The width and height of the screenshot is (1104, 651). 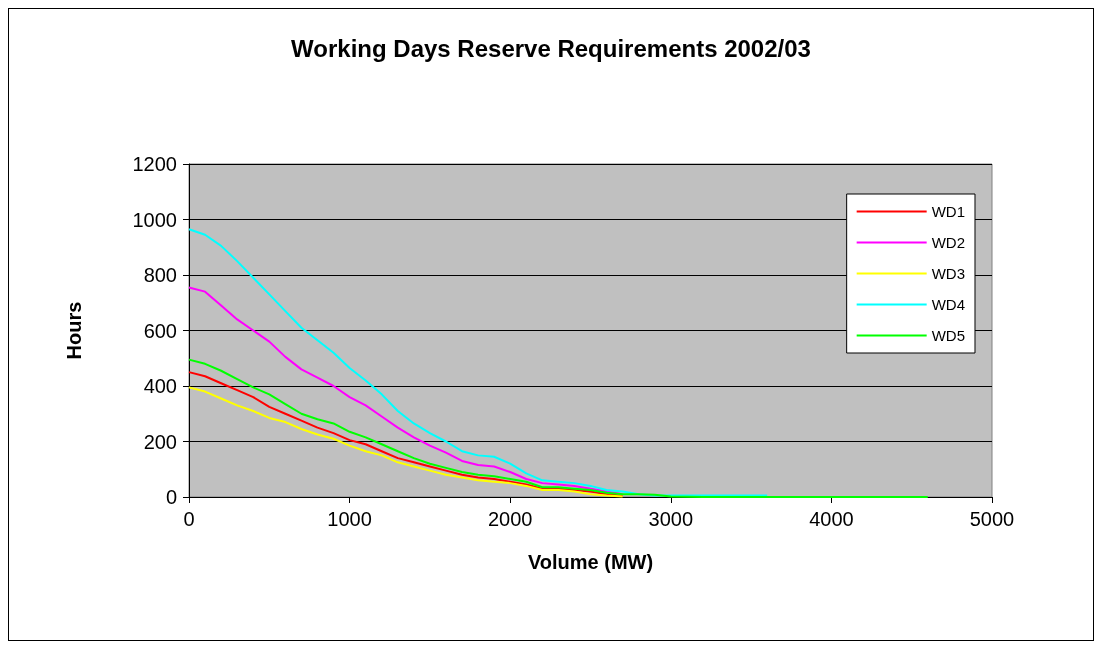 What do you see at coordinates (948, 335) in the screenshot?
I see `legend-label: WD5` at bounding box center [948, 335].